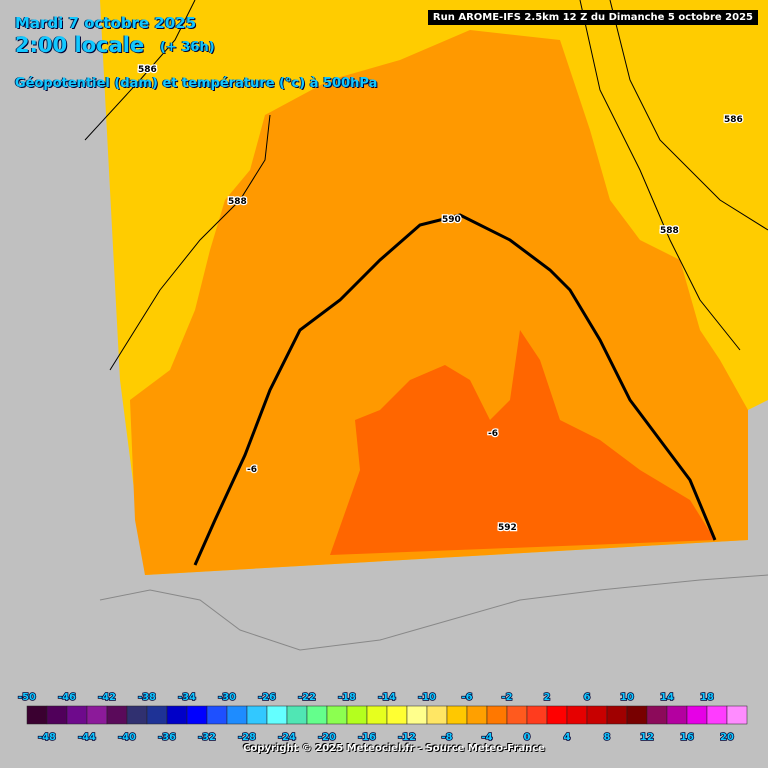 The height and width of the screenshot is (768, 768). I want to click on legend-label: 4, so click(567, 737).